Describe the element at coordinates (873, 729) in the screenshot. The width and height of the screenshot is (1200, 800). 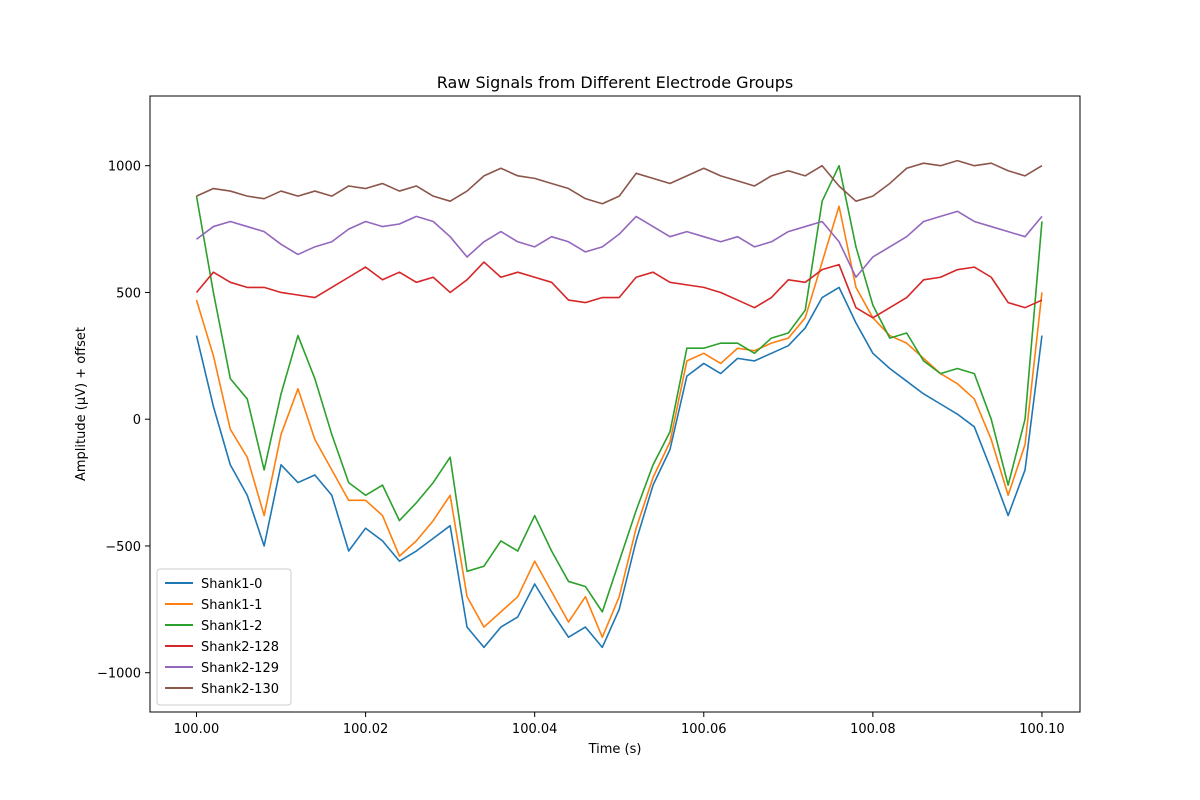
I see `x-tick-label: 100.08` at that location.